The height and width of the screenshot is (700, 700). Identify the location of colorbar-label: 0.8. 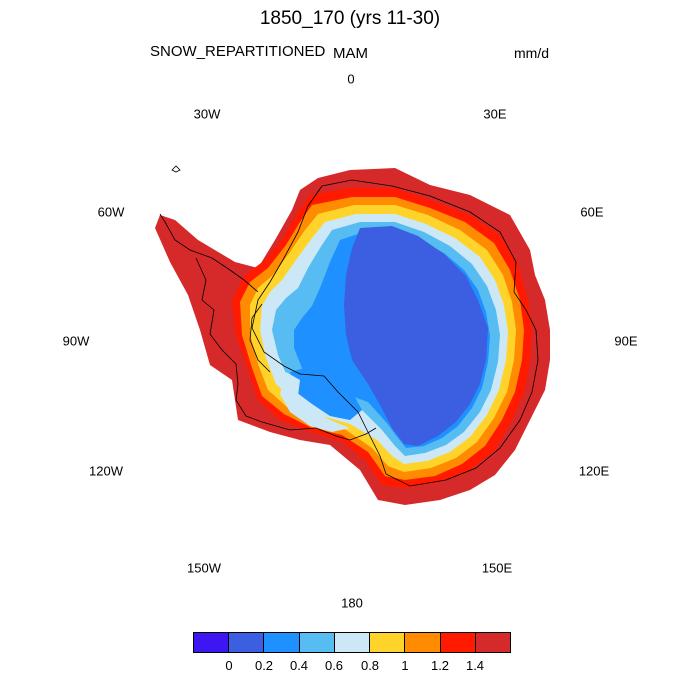
(370, 665).